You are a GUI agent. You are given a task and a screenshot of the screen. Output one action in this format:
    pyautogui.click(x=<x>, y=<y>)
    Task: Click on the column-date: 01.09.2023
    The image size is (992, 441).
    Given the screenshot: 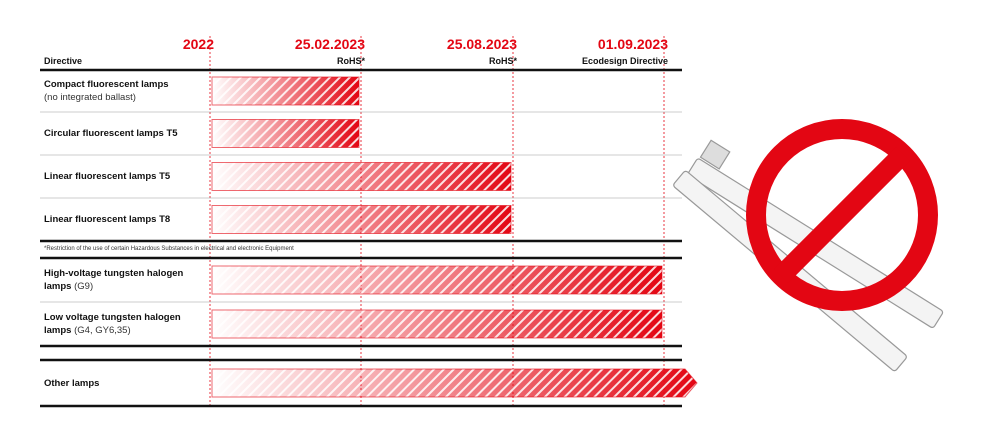 What is the action you would take?
    pyautogui.click(x=632, y=44)
    